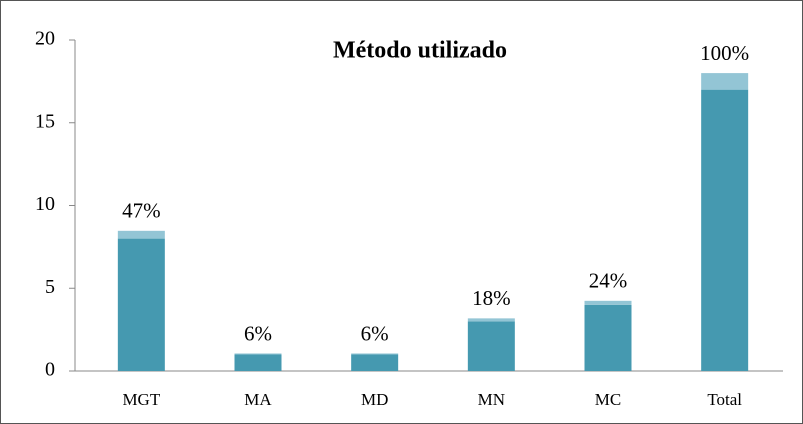  Describe the element at coordinates (491, 298) in the screenshot. I see `value-label: 18%` at that location.